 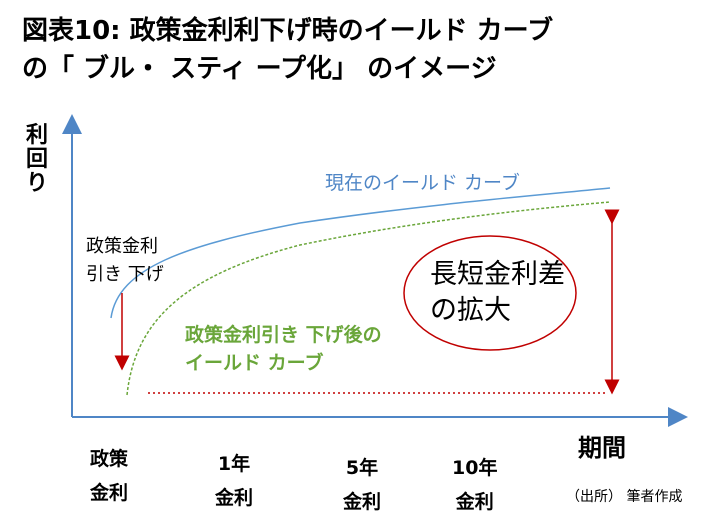 What do you see at coordinates (475, 468) in the screenshot?
I see `x-tick-line1: 10年` at bounding box center [475, 468].